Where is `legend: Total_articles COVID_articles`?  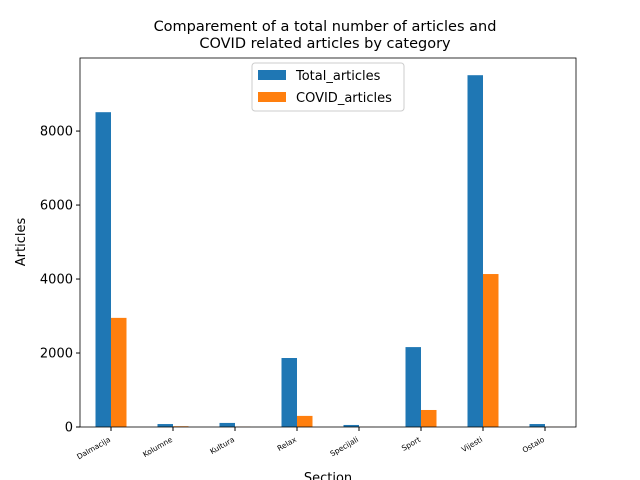
legend: Total_articles COVID_articles is located at coordinates (328, 87).